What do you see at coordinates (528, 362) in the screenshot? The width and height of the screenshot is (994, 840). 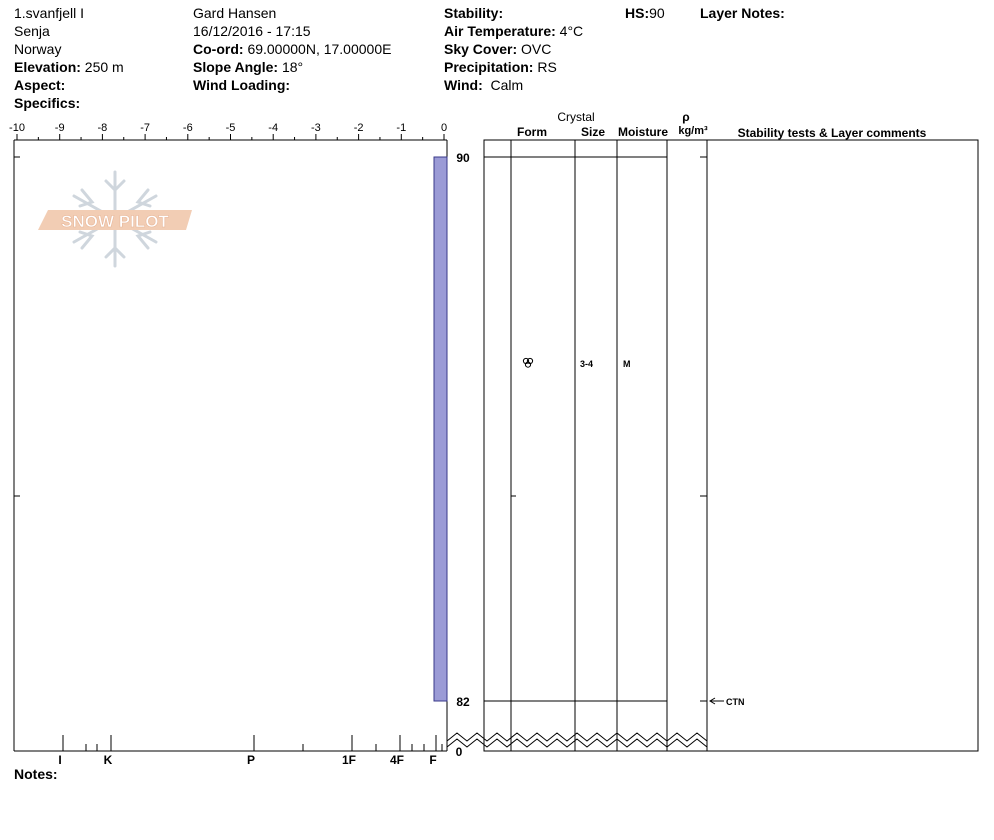 I see `melt-form-icon` at bounding box center [528, 362].